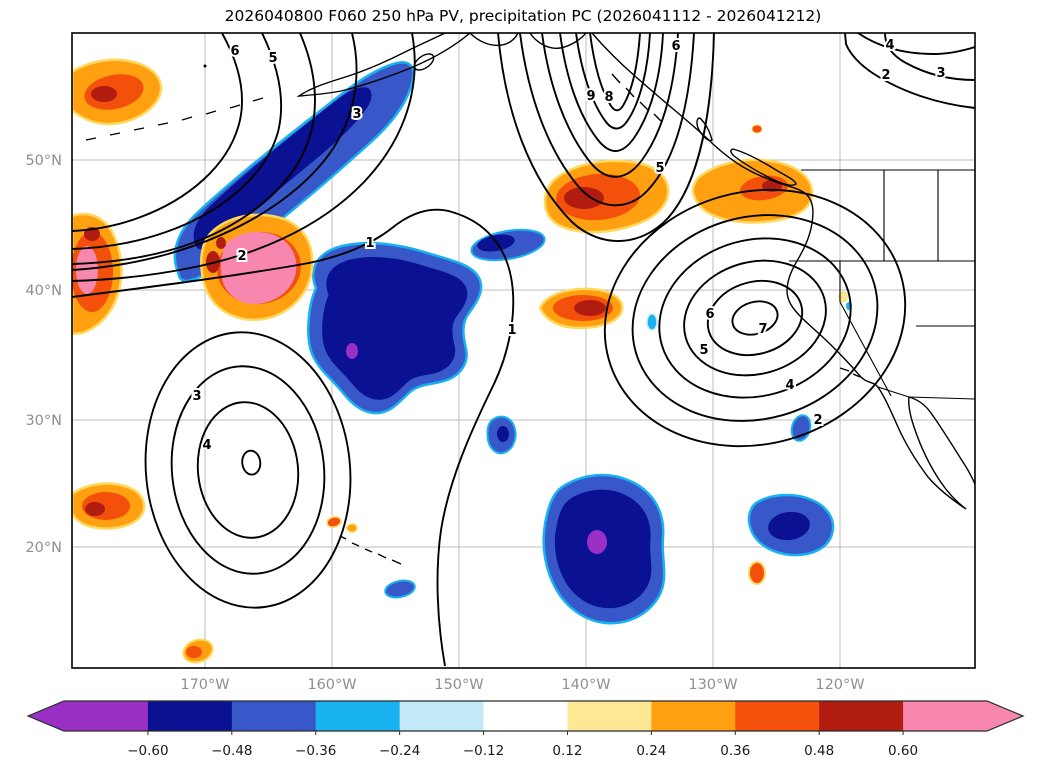 This screenshot has width=1047, height=765. I want to click on positive-anomaly-nw, so click(117, 92).